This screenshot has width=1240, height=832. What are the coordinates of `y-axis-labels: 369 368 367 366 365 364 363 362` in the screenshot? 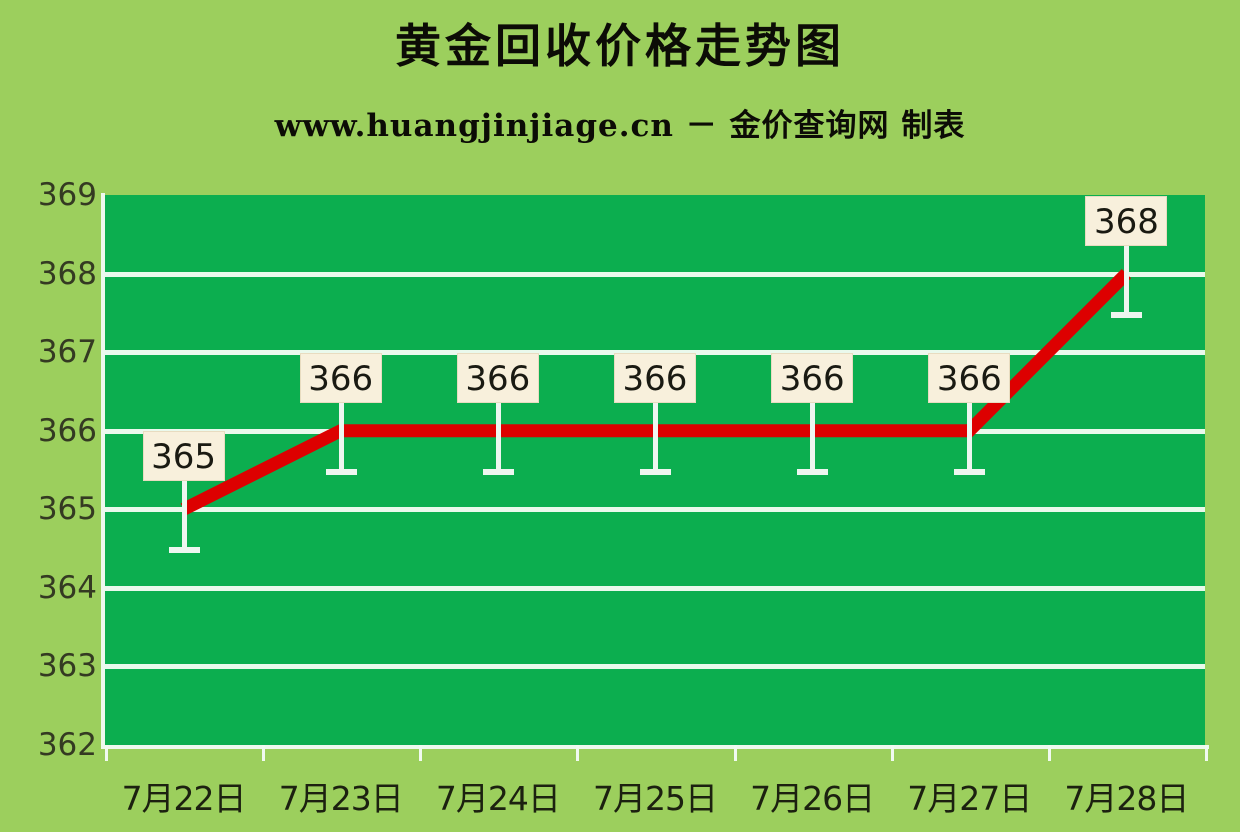 It's located at (48, 416).